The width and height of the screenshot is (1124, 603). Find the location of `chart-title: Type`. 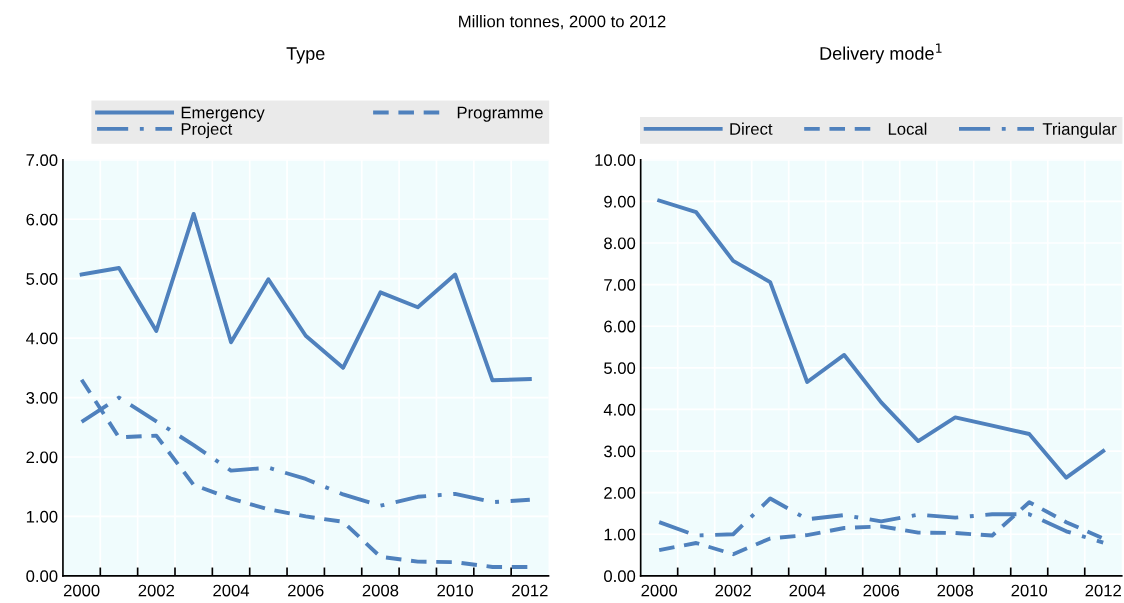

chart-title: Type is located at coordinates (305, 55).